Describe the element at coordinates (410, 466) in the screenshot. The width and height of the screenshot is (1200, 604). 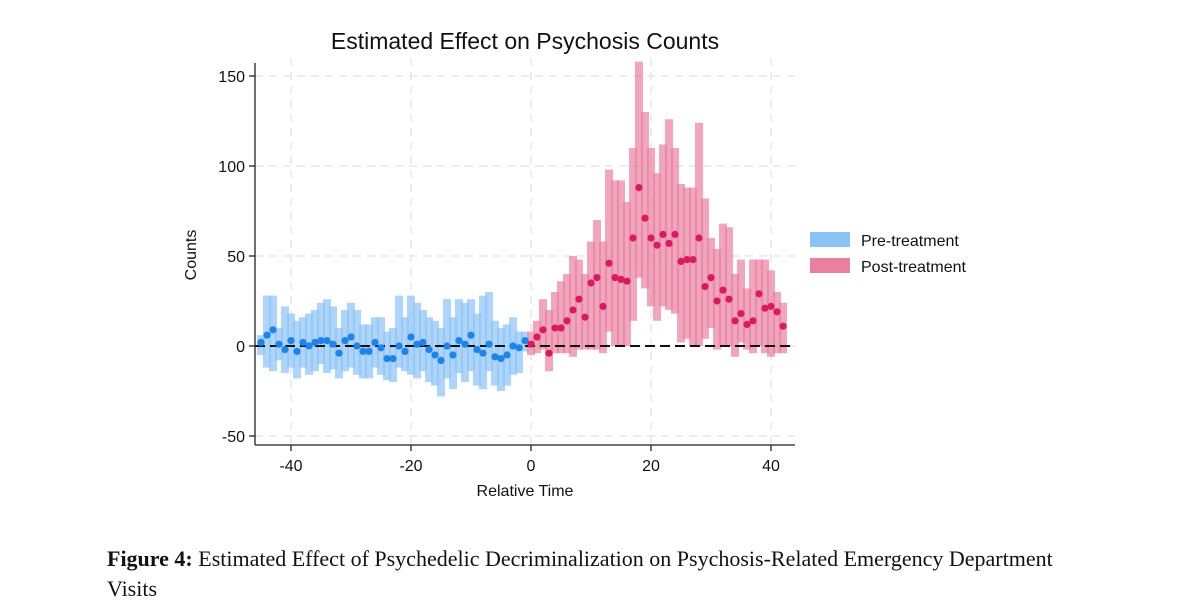
I see `x-tick-label: -20` at that location.